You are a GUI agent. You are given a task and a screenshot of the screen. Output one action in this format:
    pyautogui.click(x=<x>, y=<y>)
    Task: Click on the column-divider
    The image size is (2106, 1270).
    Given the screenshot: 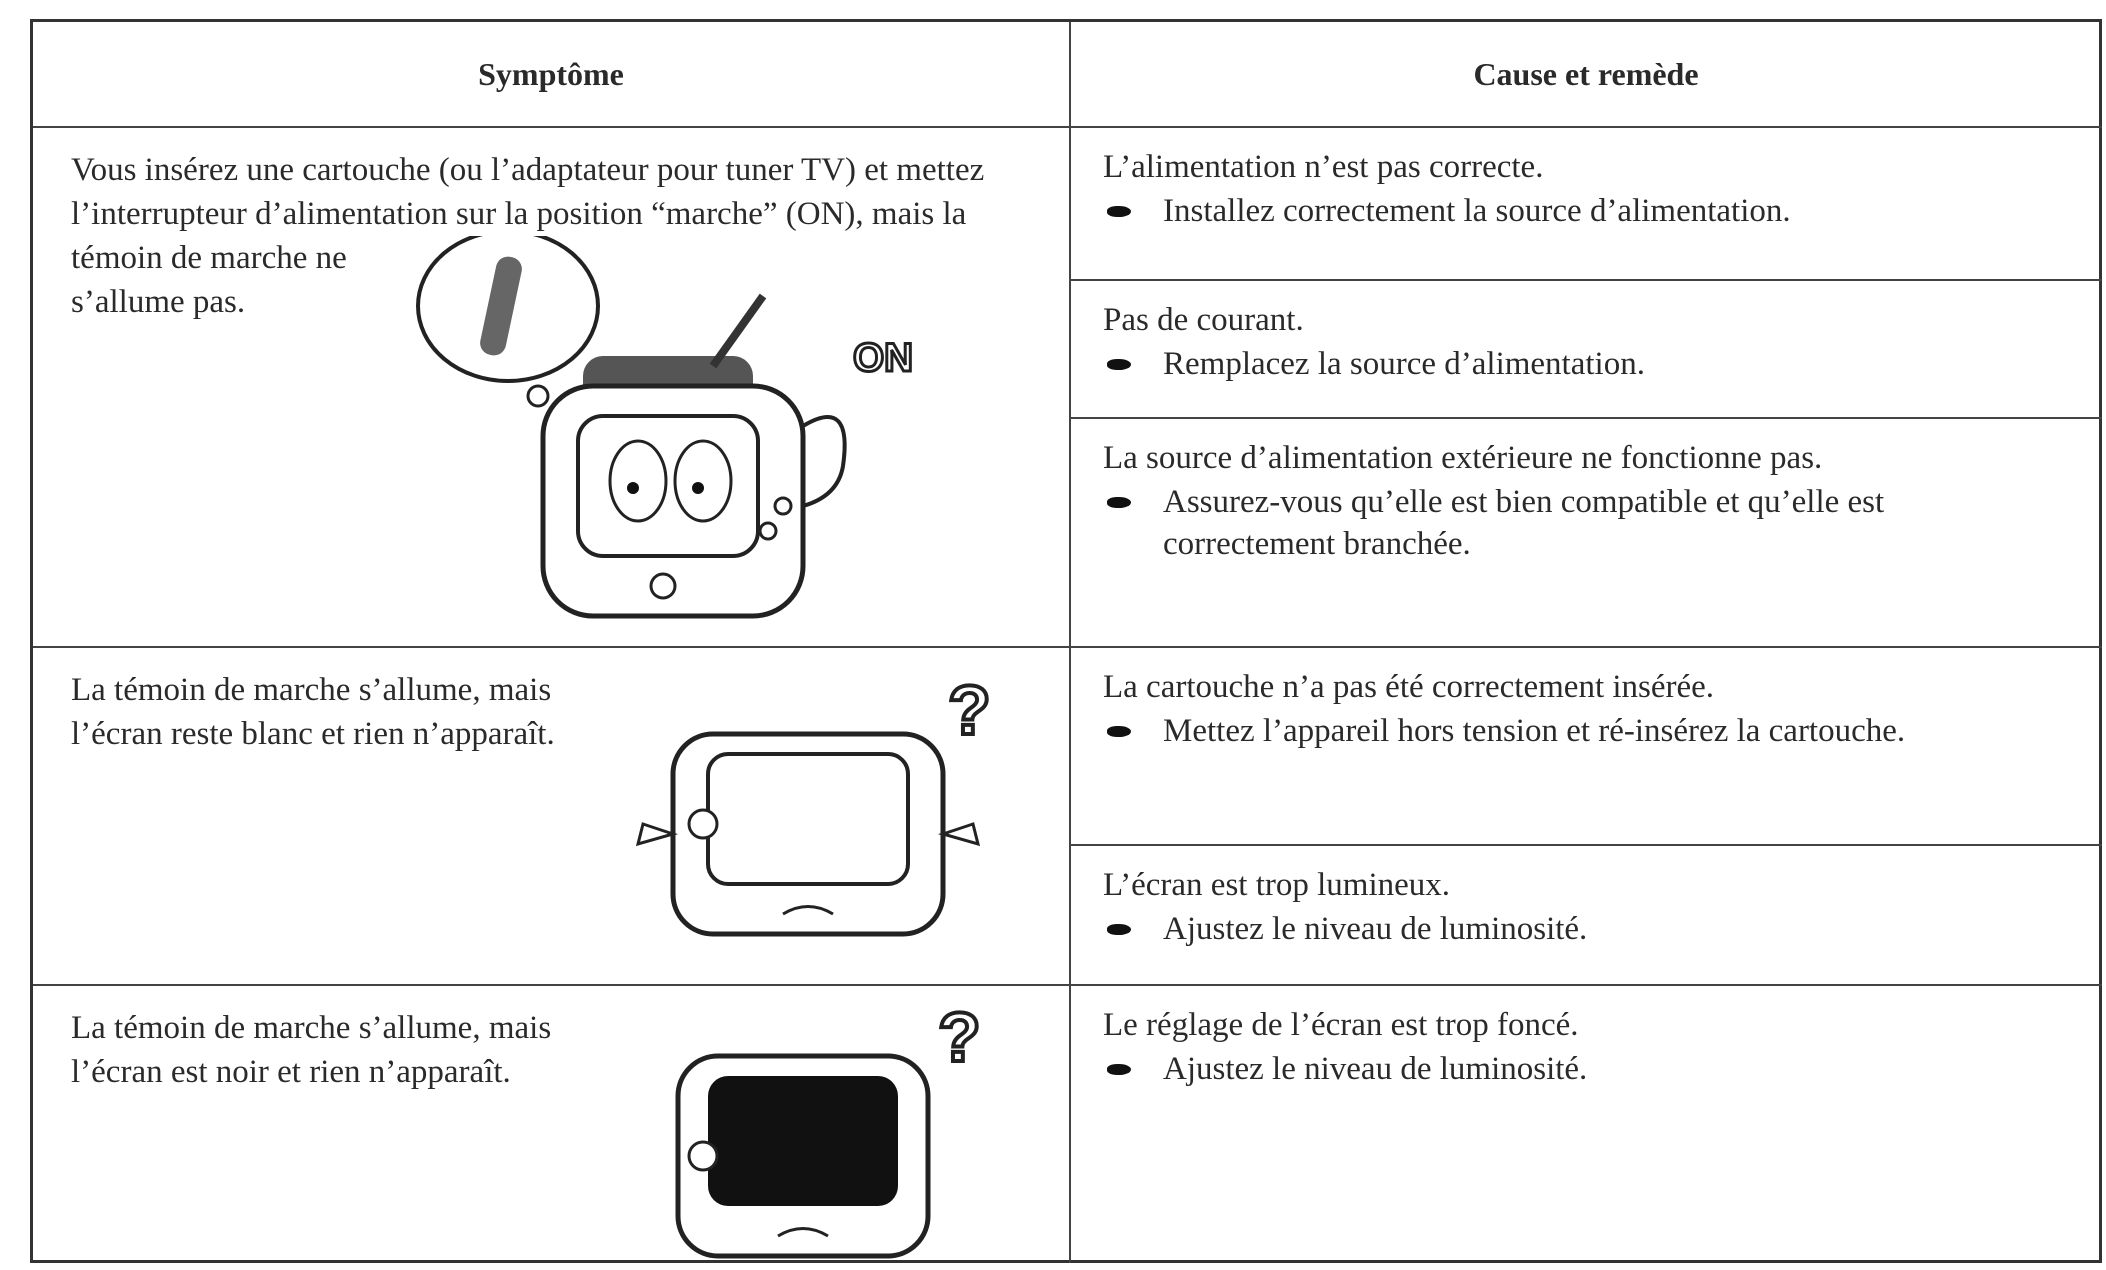 What is the action you would take?
    pyautogui.click(x=1070, y=642)
    